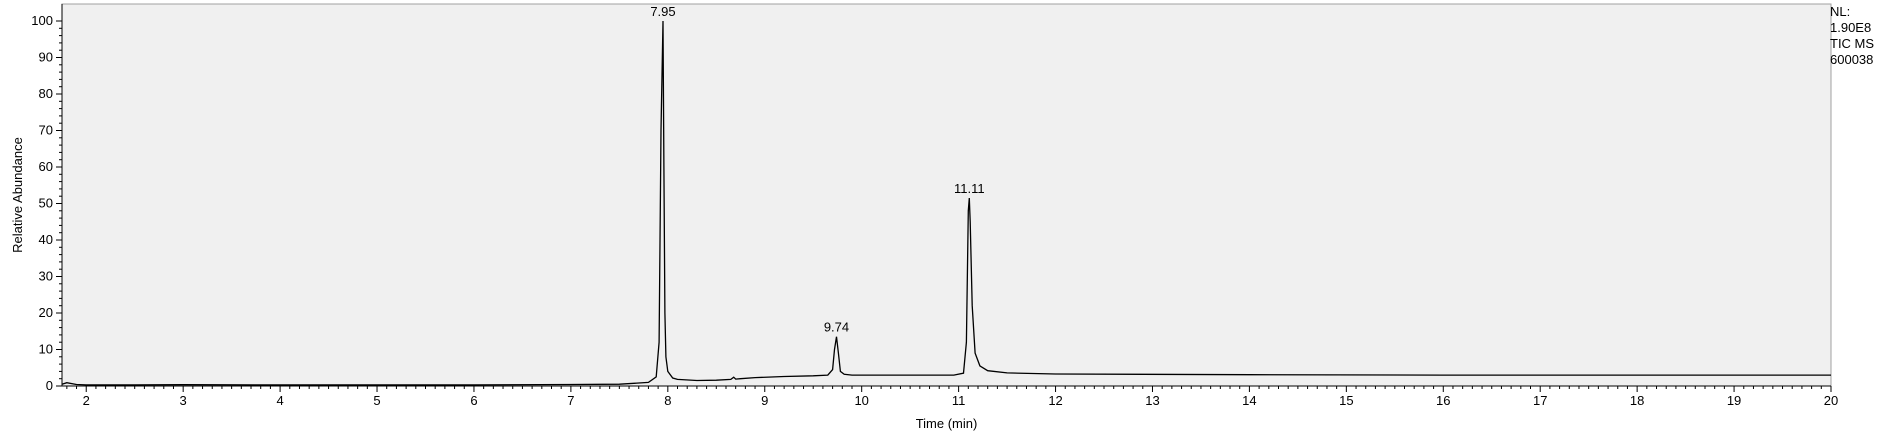 The width and height of the screenshot is (1877, 434). What do you see at coordinates (1249, 400) in the screenshot?
I see `x-tick-label: 14` at bounding box center [1249, 400].